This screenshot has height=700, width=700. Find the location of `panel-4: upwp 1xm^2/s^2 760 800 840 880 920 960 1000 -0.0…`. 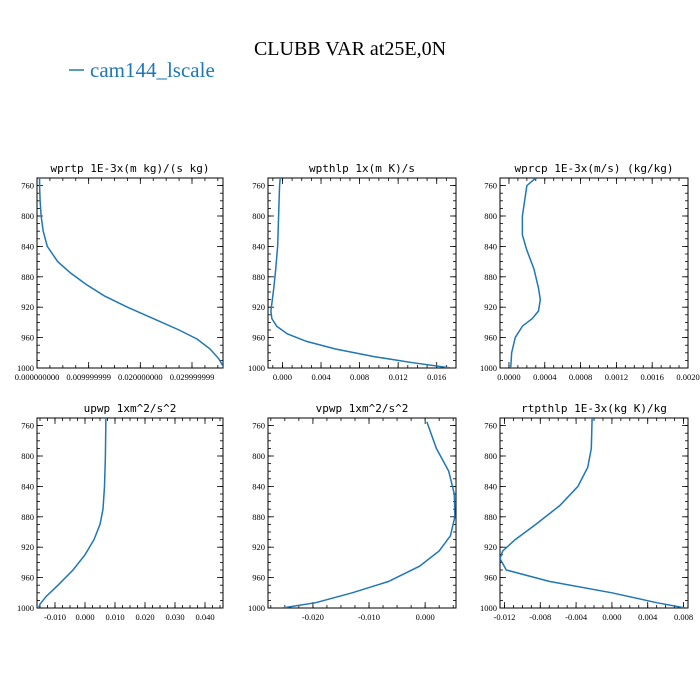

panel-4: upwp 1xm^2/s^2 760 800 840 880 920 960 1000 -0.0… is located at coordinates (120, 512).